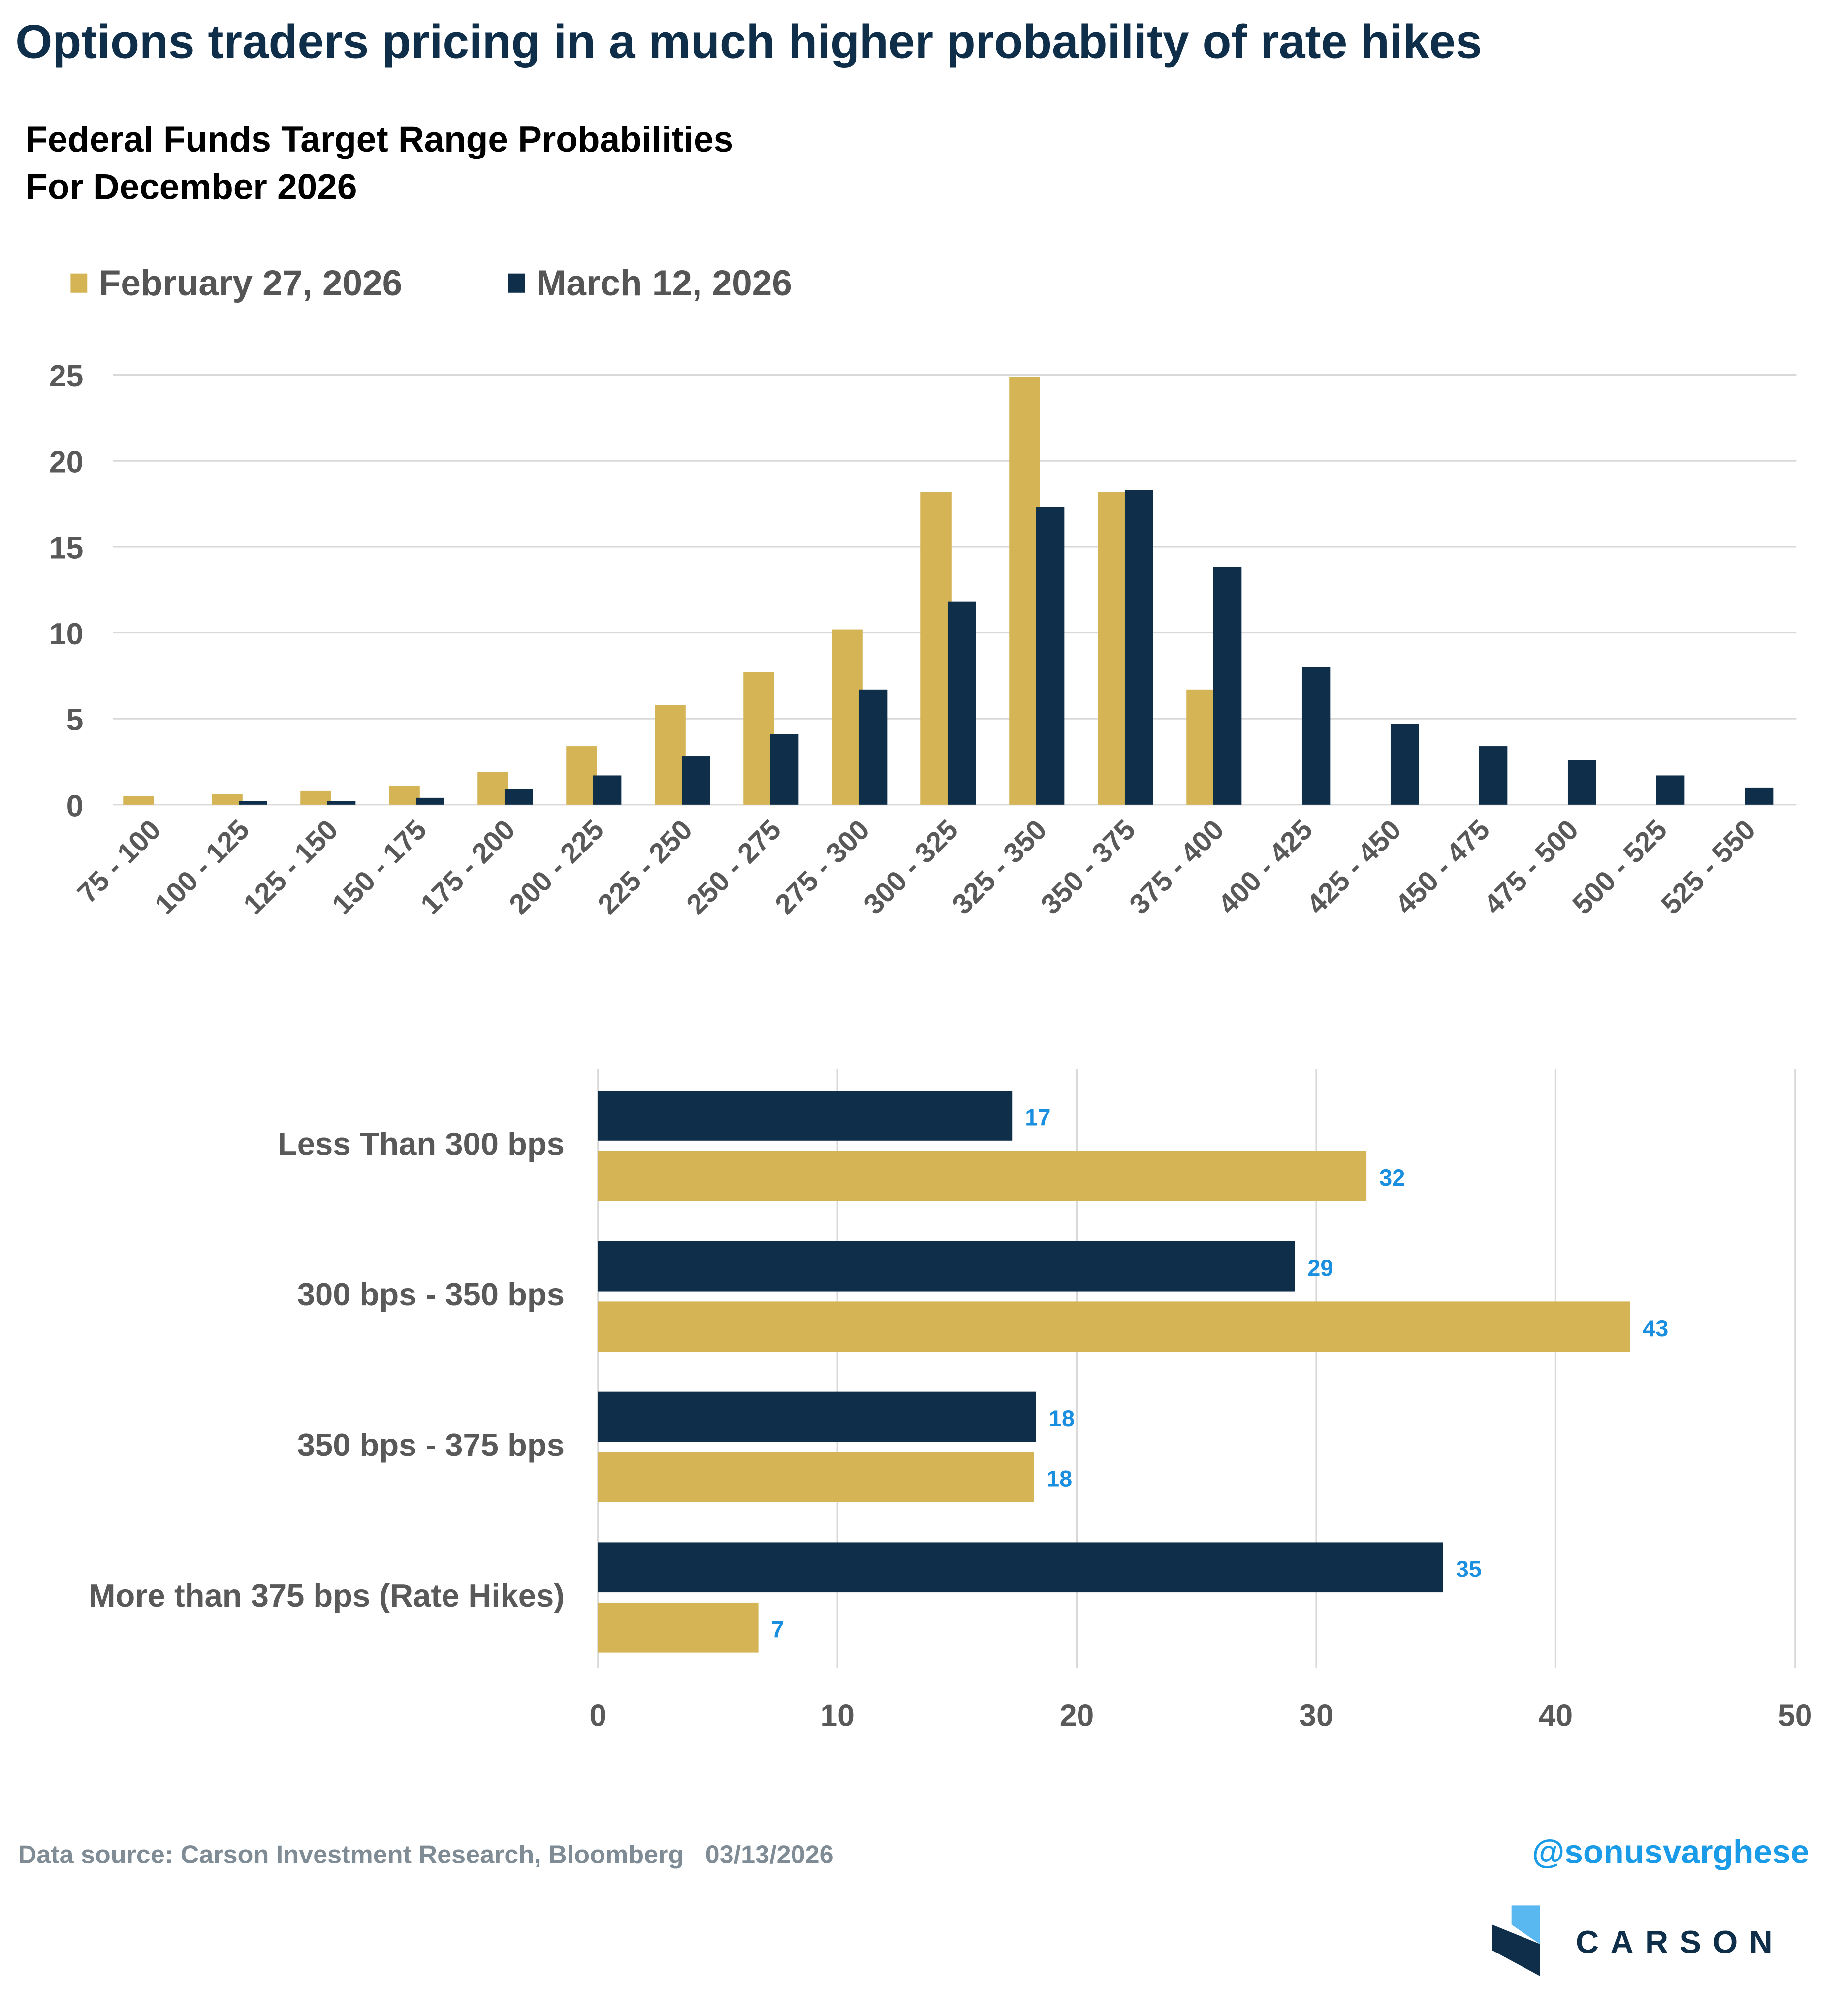 The image size is (1840, 2016). What do you see at coordinates (645, 867) in the screenshot?
I see `x-tick-label: 225 - 250` at bounding box center [645, 867].